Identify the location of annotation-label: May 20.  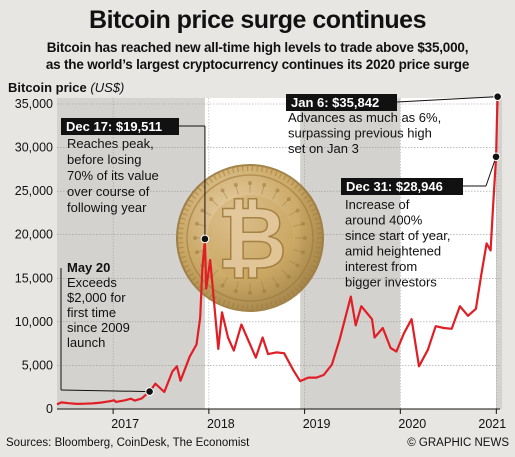
(88, 267).